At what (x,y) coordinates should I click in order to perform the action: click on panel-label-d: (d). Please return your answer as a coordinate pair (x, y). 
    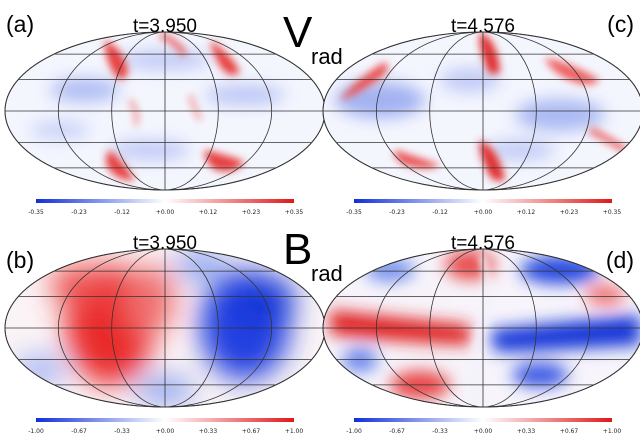
    Looking at the image, I should click on (620, 260).